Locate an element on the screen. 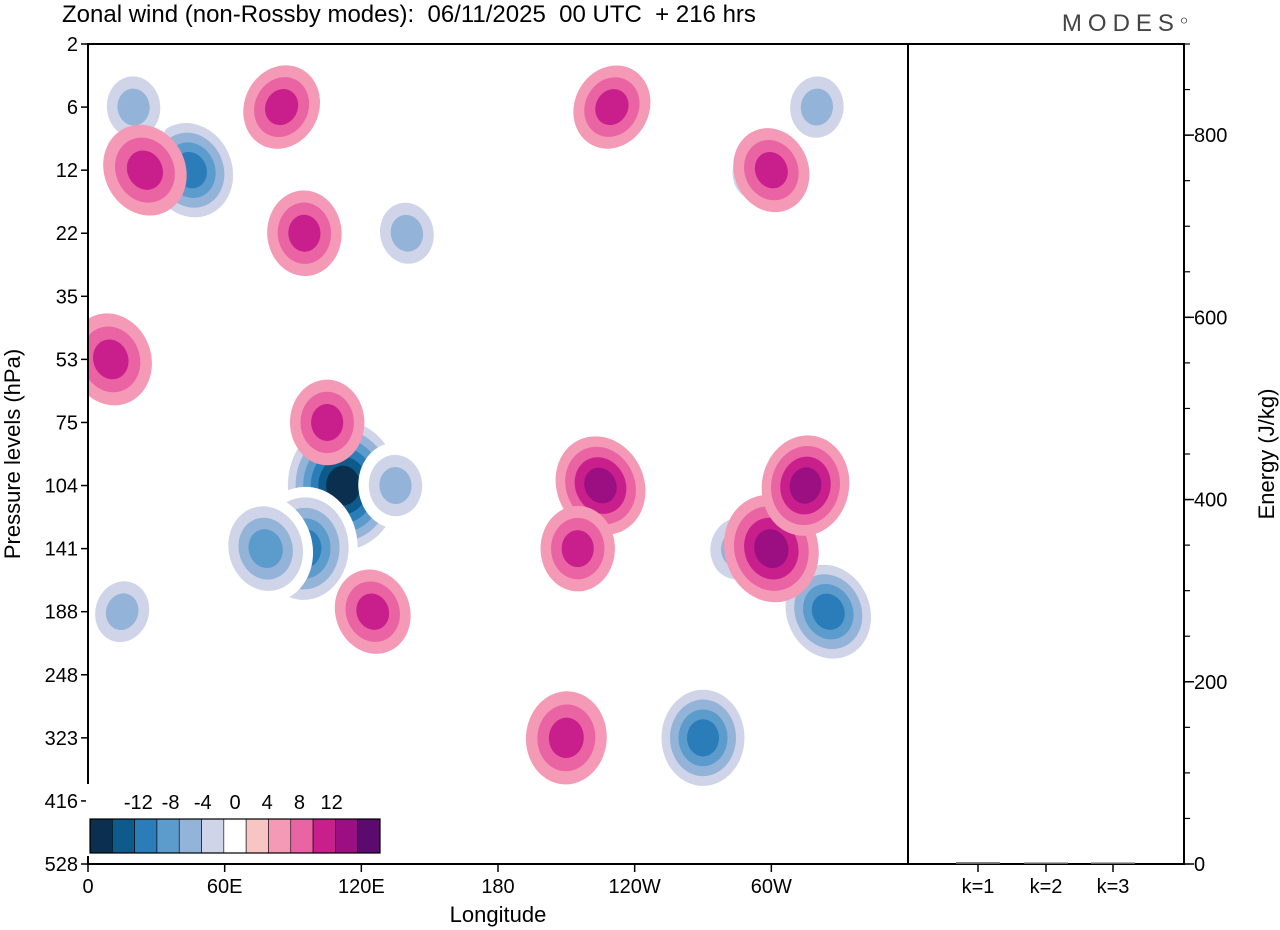 The image size is (1280, 930). y-tick-label: 53 is located at coordinates (67, 360).